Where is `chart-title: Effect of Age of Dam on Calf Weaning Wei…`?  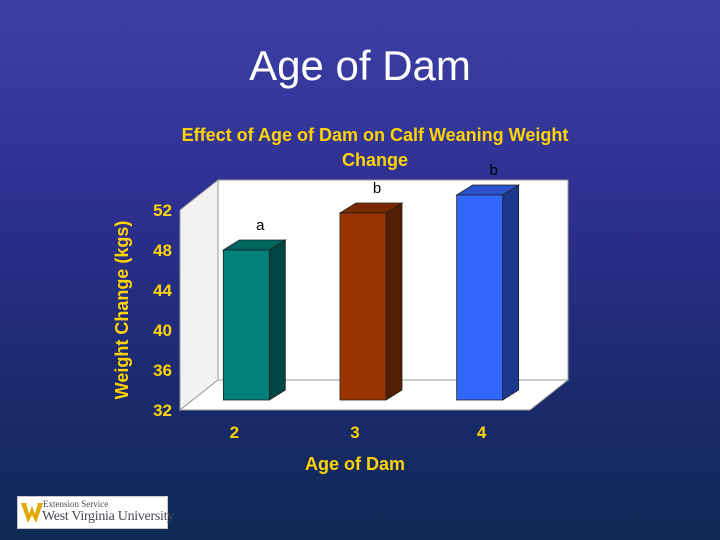 chart-title: Effect of Age of Dam on Calf Weaning Wei… is located at coordinates (375, 147).